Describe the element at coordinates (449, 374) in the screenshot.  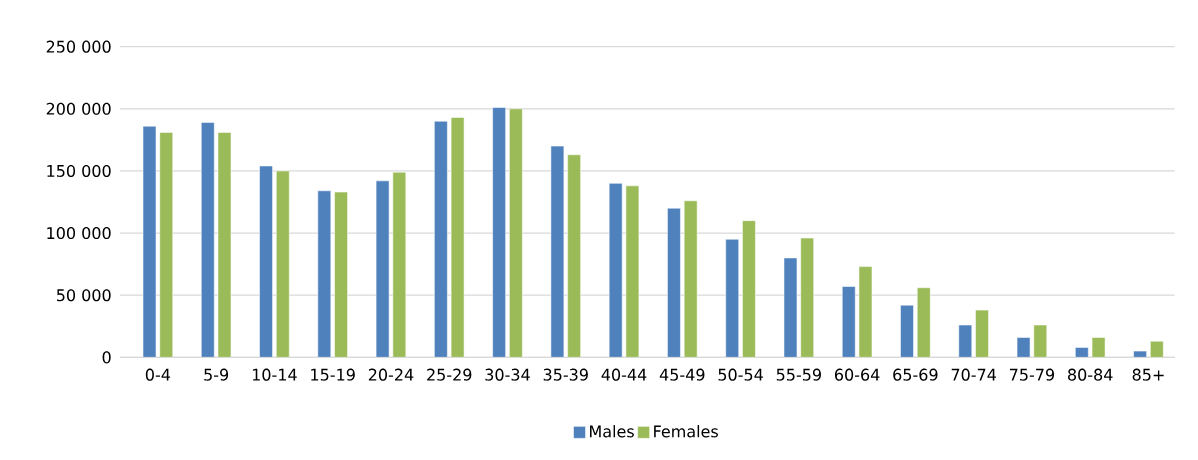
I see `x-tick-label: 25-29` at that location.